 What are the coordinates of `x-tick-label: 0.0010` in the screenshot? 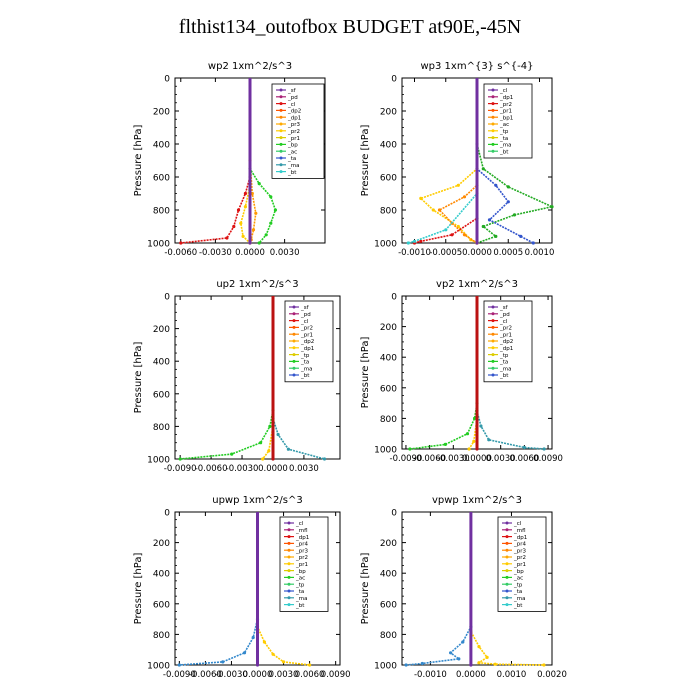 It's located at (512, 675).